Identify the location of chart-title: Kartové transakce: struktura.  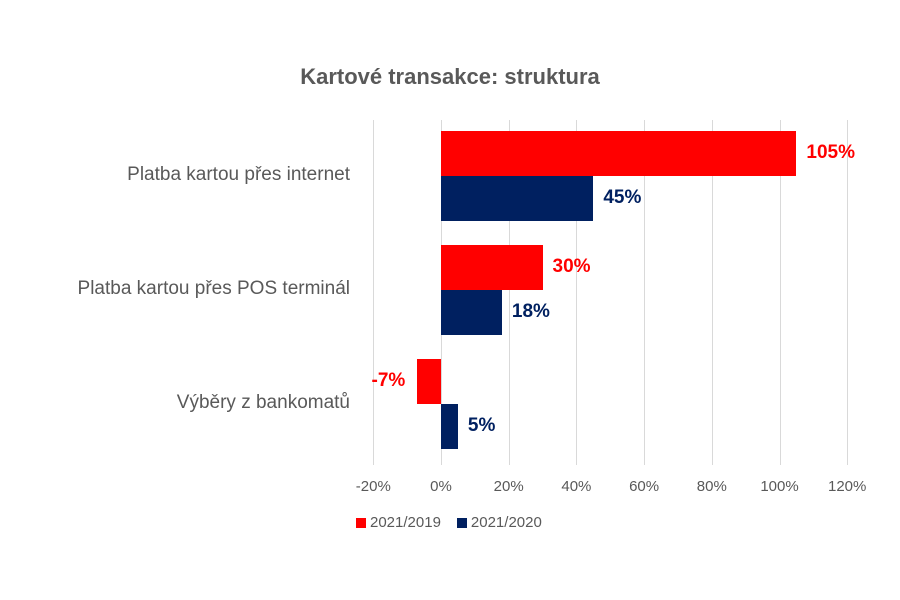
(450, 76).